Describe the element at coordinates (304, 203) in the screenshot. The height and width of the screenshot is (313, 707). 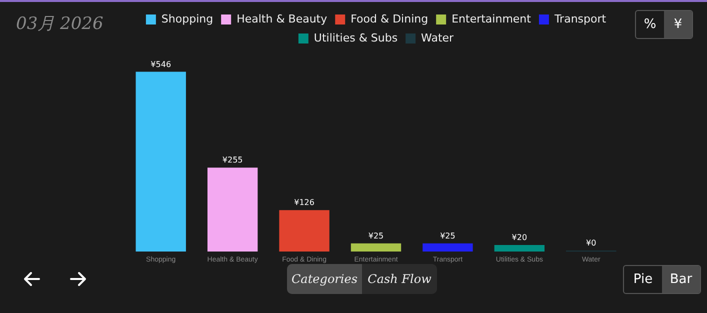
I see `data-label: ¥126` at that location.